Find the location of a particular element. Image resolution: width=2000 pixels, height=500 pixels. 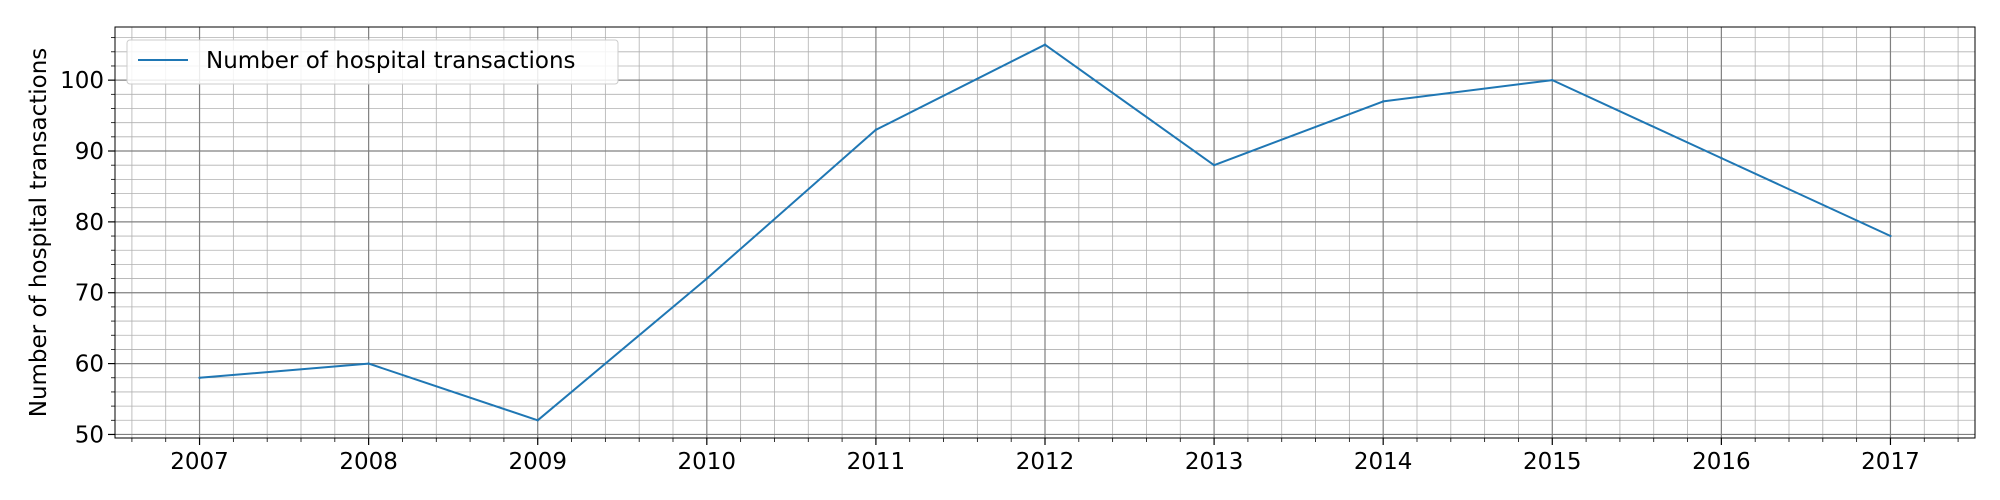

y-tick-label: 70 is located at coordinates (89, 294).